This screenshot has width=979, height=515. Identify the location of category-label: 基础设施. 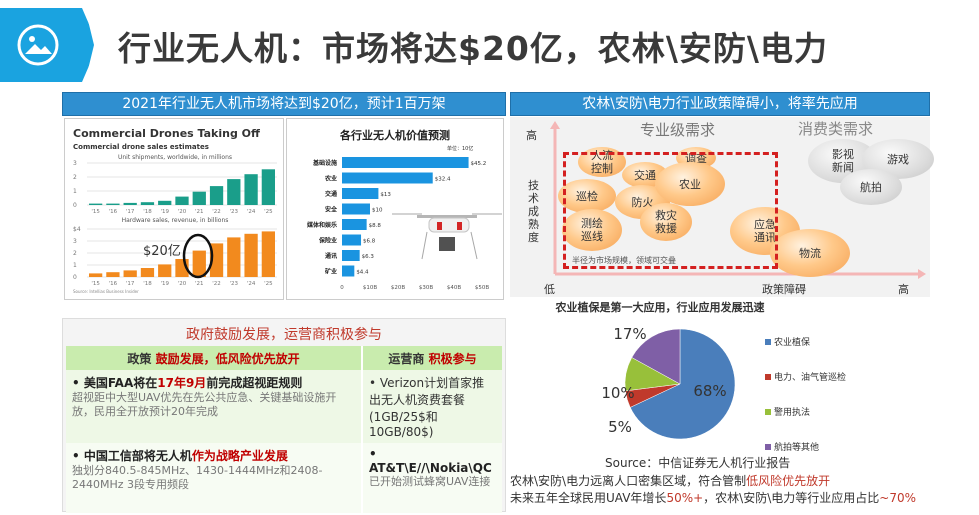
(324, 163).